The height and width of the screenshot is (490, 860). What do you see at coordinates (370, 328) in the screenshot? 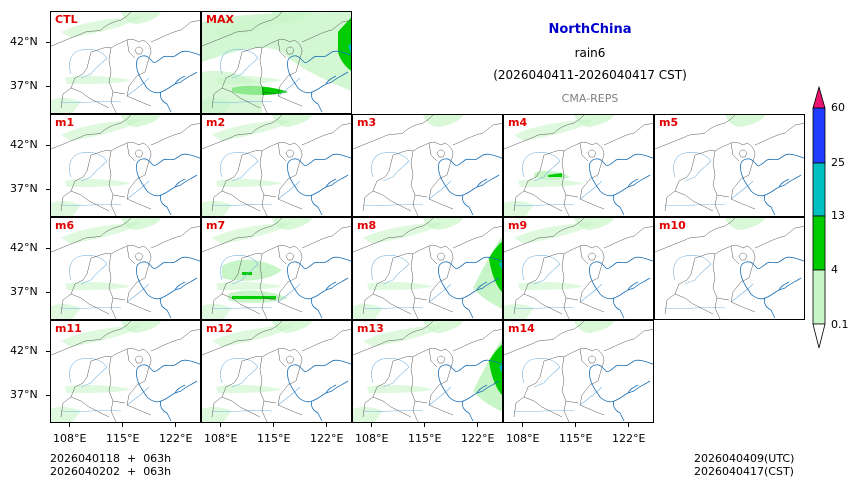
I see `panel-label: m13` at bounding box center [370, 328].